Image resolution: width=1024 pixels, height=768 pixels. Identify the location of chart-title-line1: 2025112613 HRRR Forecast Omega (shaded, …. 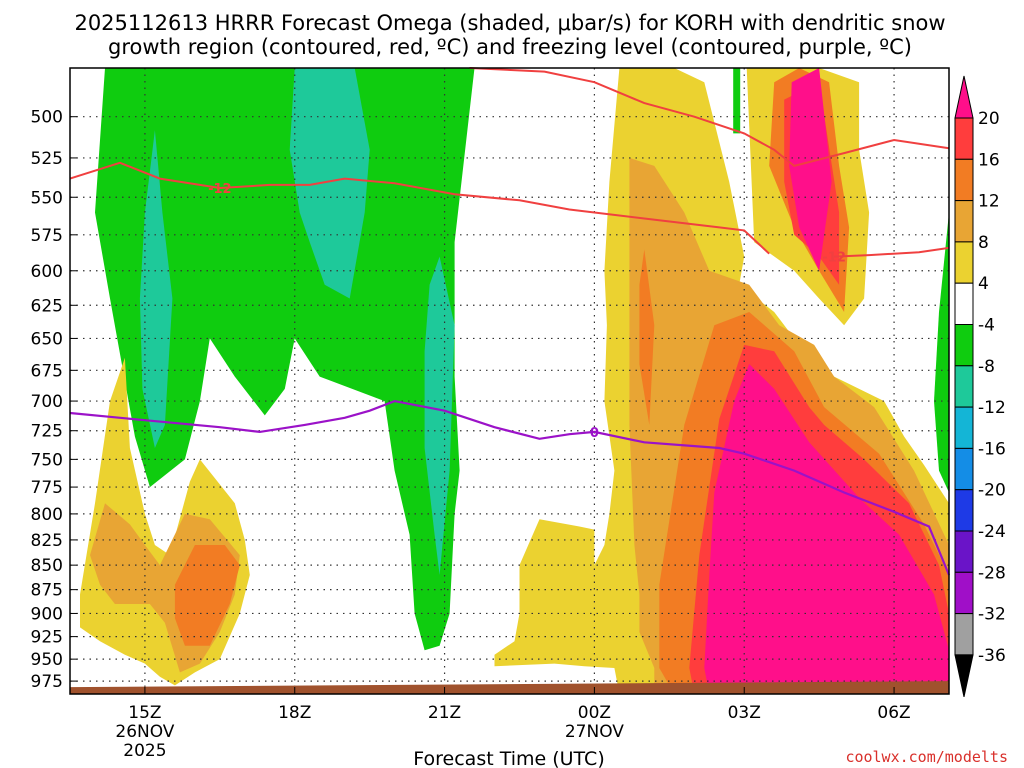
(509, 23).